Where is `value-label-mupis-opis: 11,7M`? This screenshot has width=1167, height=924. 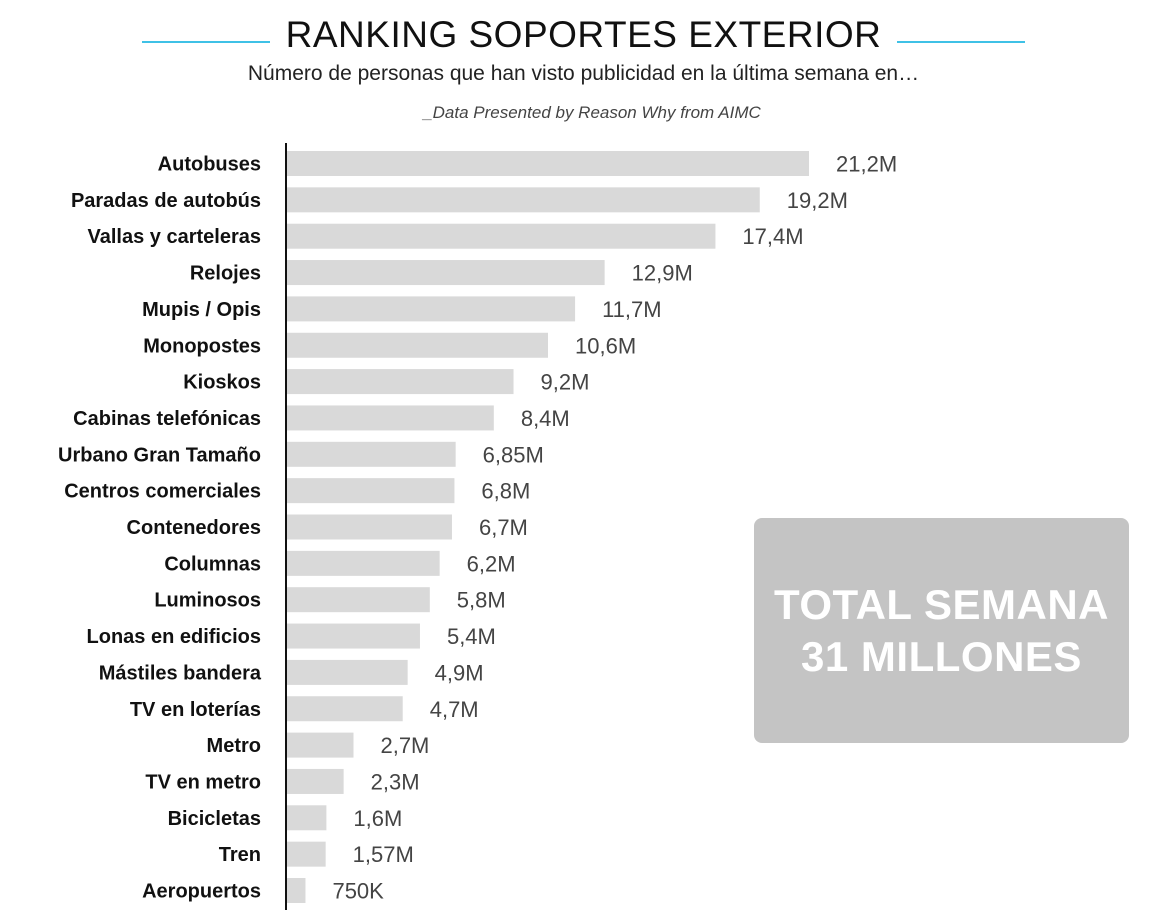 value-label-mupis-opis: 11,7M is located at coordinates (632, 309).